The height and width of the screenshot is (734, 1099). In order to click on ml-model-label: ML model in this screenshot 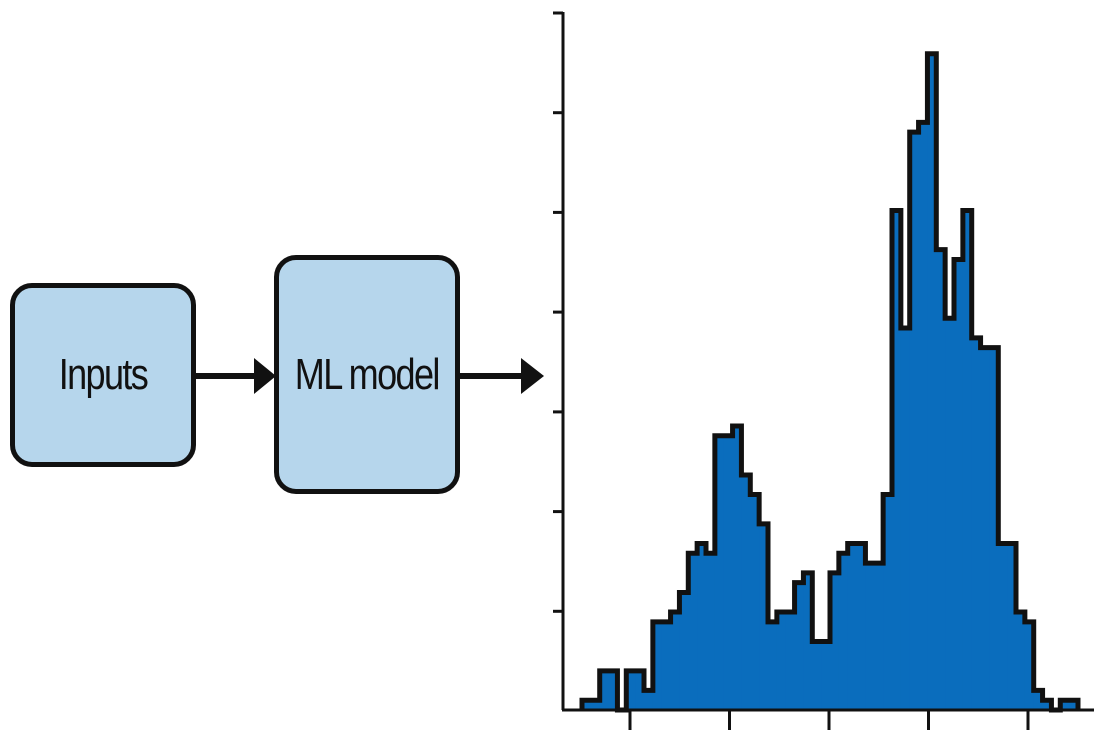, I will do `click(368, 374)`.